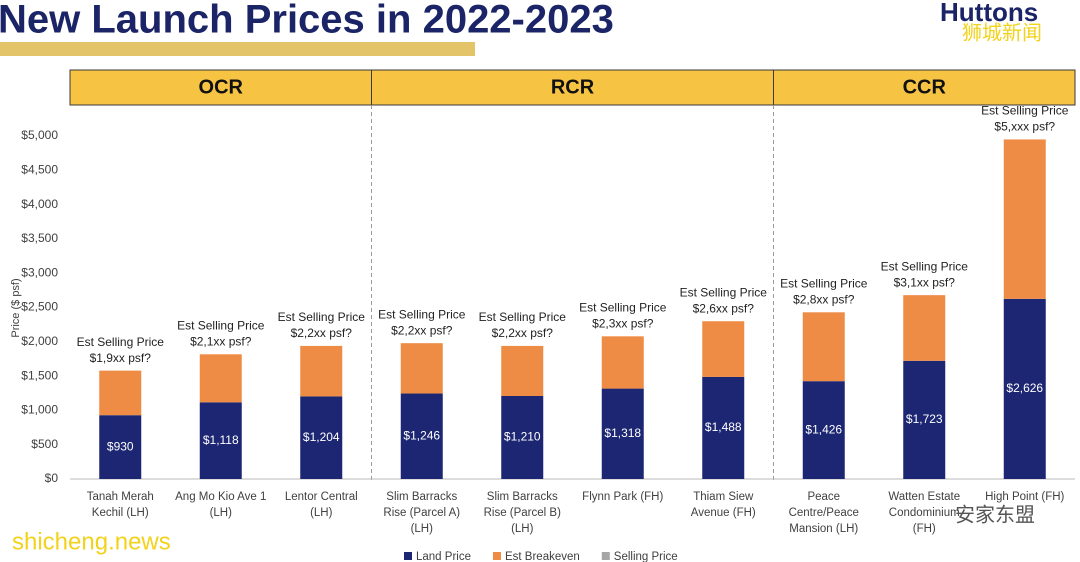 The image size is (1080, 562). Describe the element at coordinates (995, 514) in the screenshot. I see `watermark: 安家东盟` at that location.